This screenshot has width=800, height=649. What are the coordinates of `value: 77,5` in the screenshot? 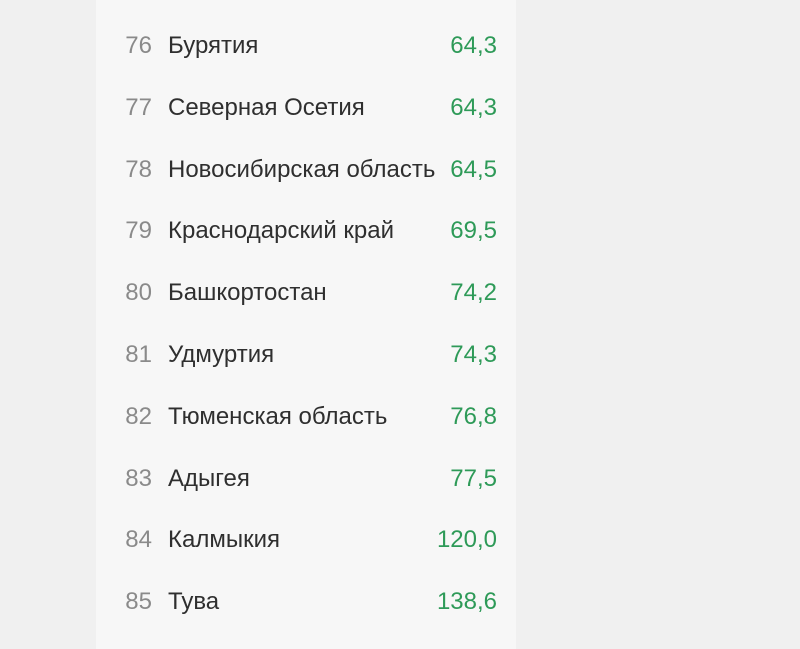 It's located at (473, 478).